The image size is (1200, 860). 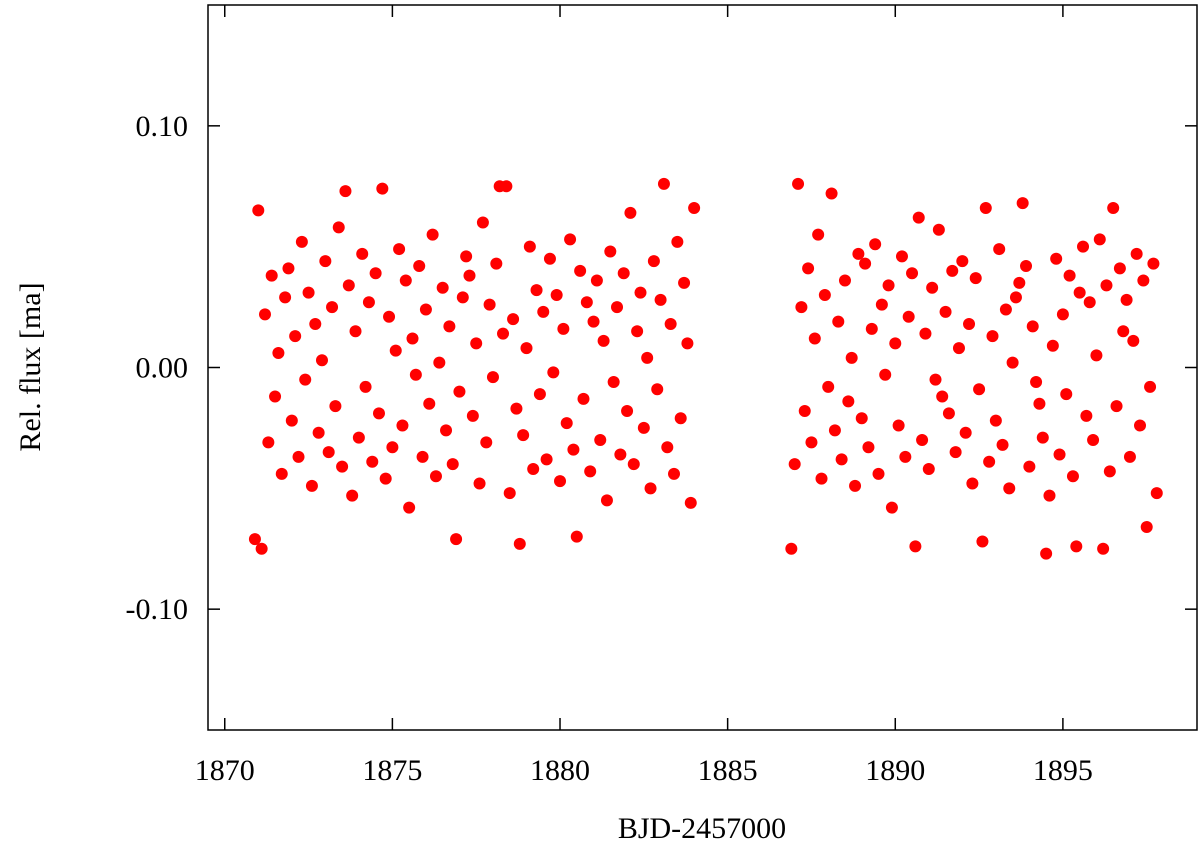 I want to click on x-tick-label: 1895, so click(x=1063, y=770).